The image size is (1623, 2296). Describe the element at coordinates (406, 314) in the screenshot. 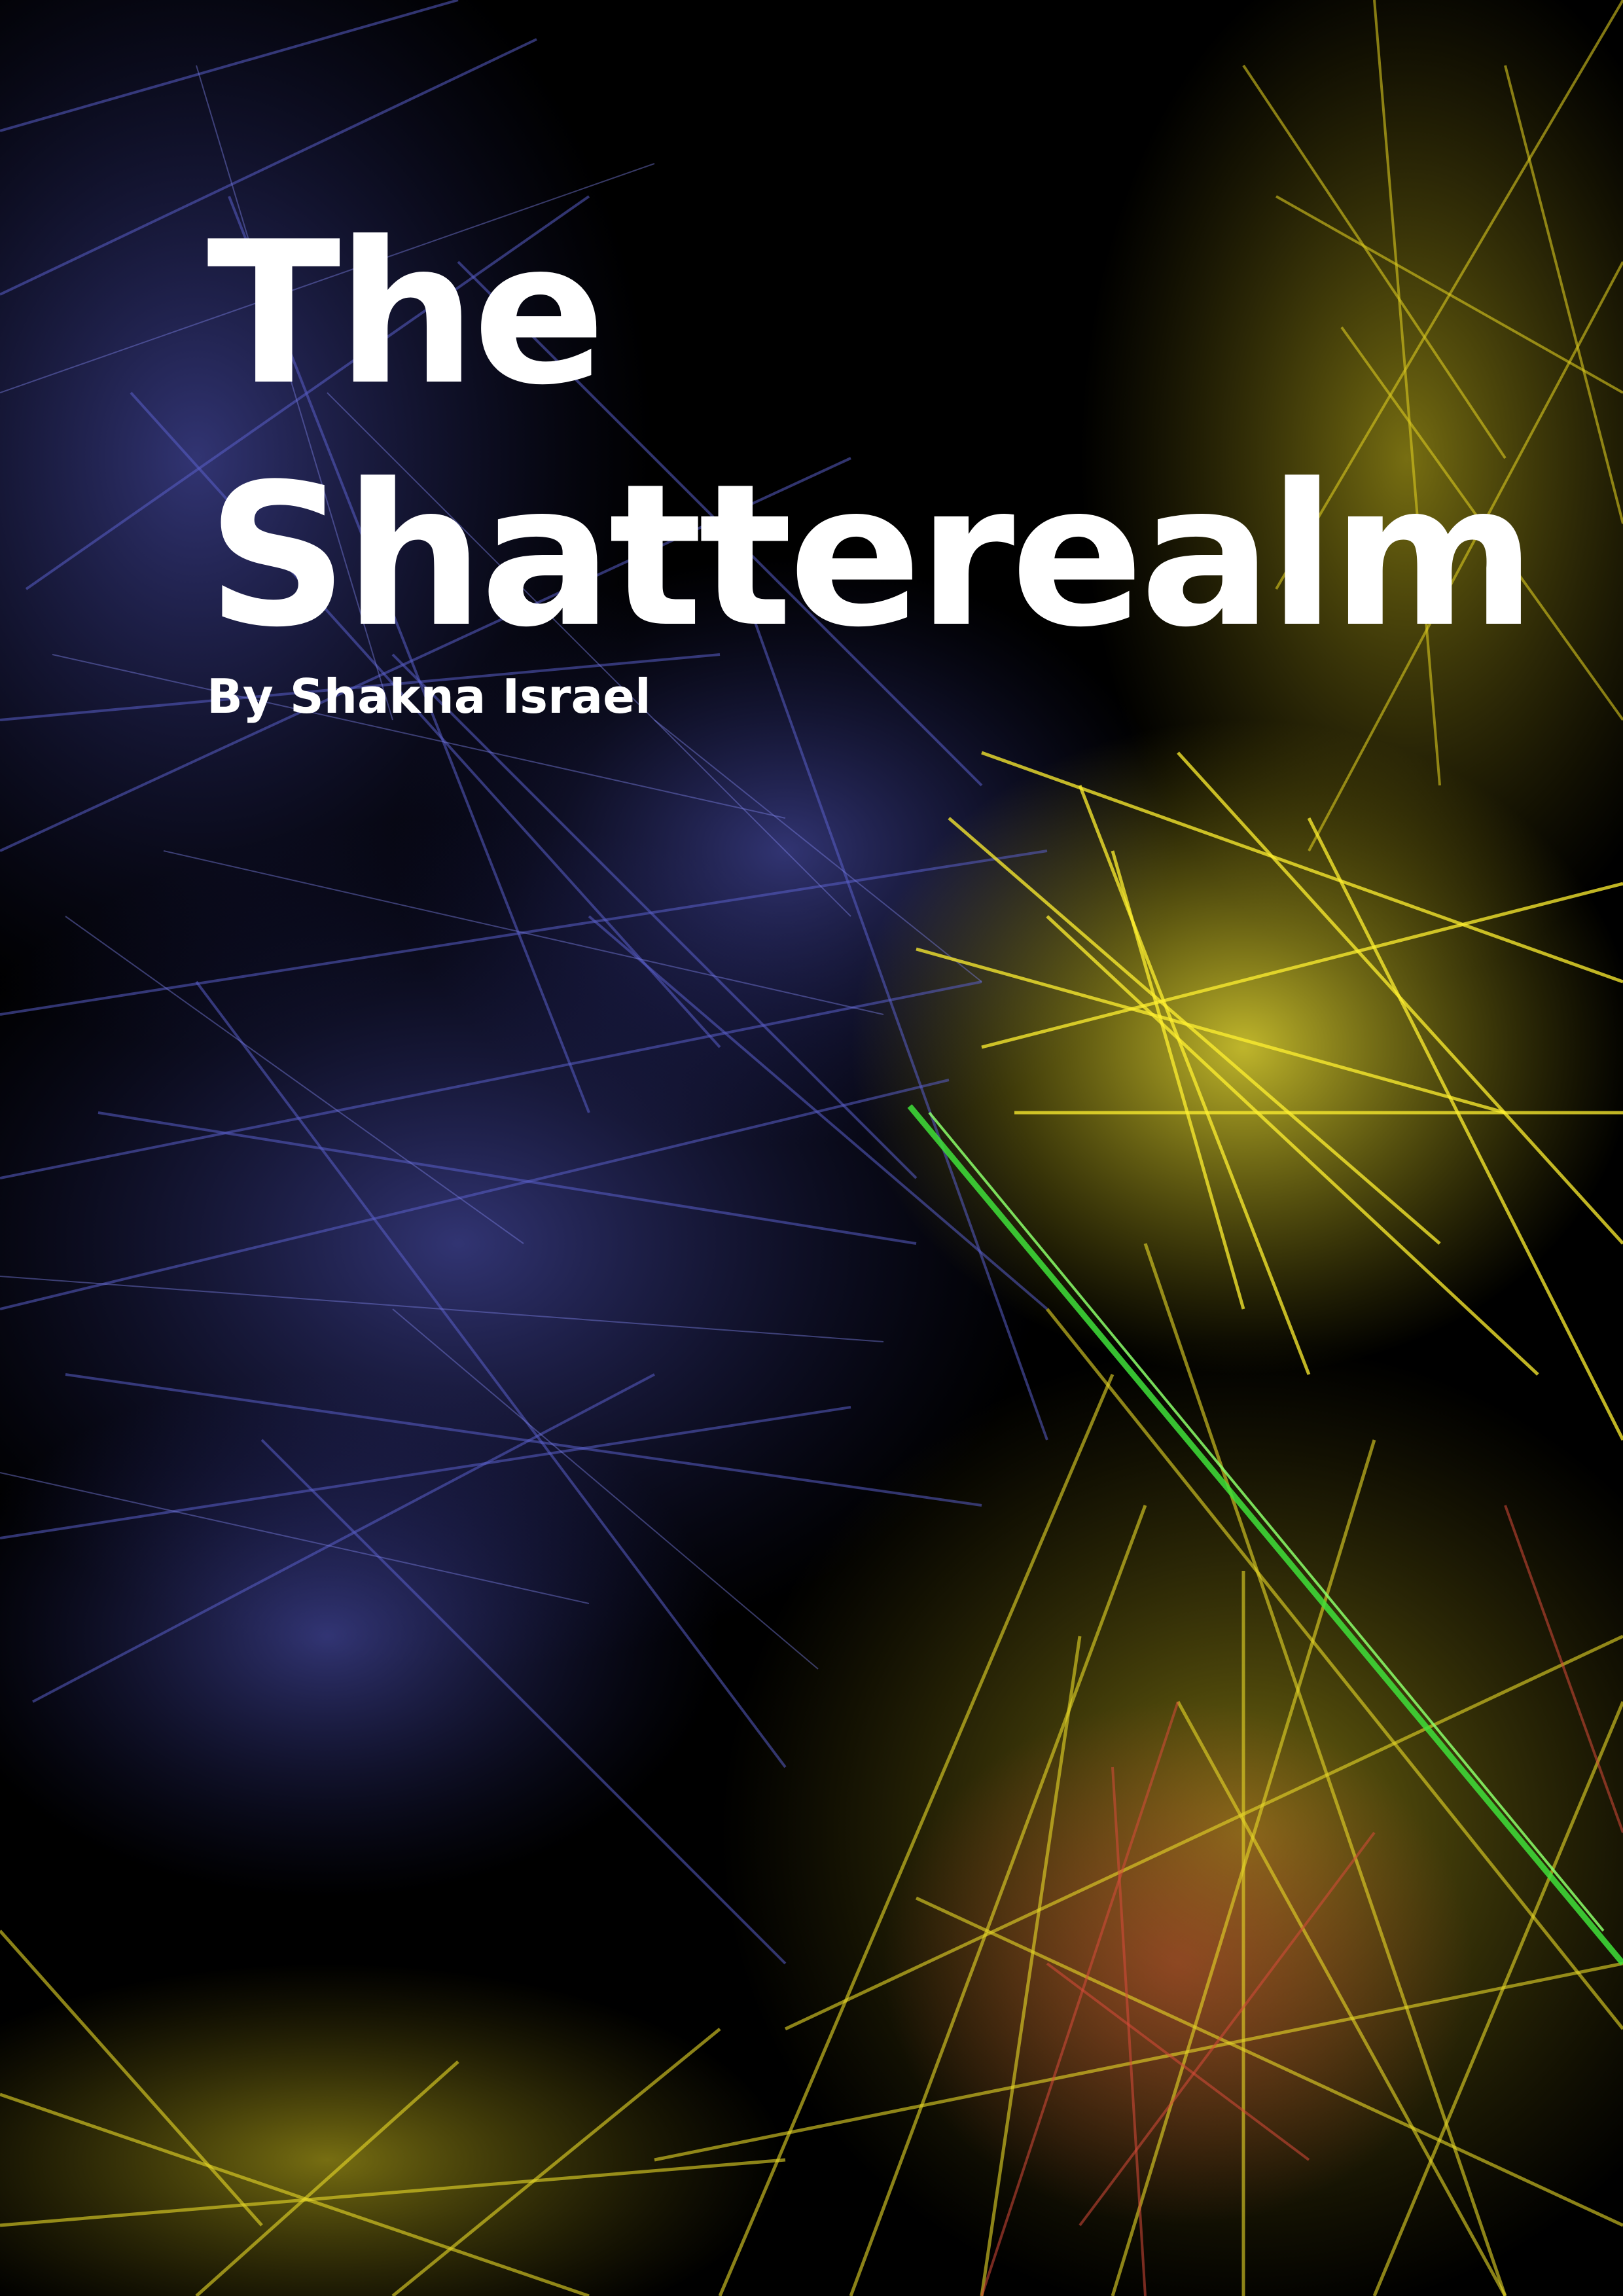

I see `book-title-line-1: The` at that location.